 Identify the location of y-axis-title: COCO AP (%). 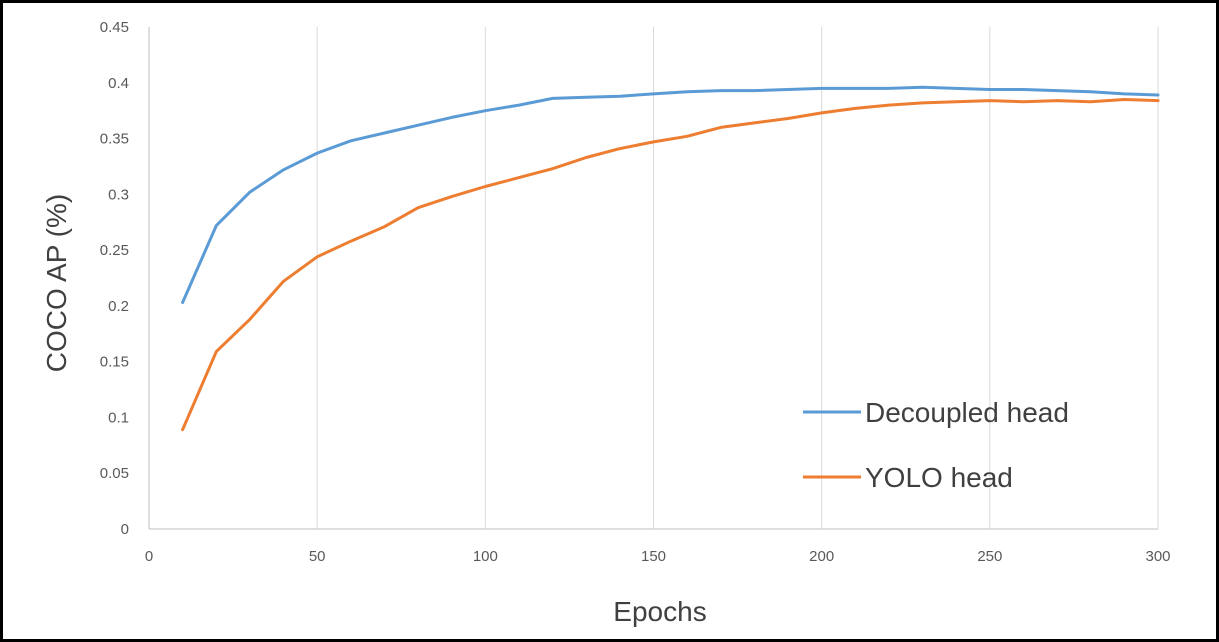
(56, 283).